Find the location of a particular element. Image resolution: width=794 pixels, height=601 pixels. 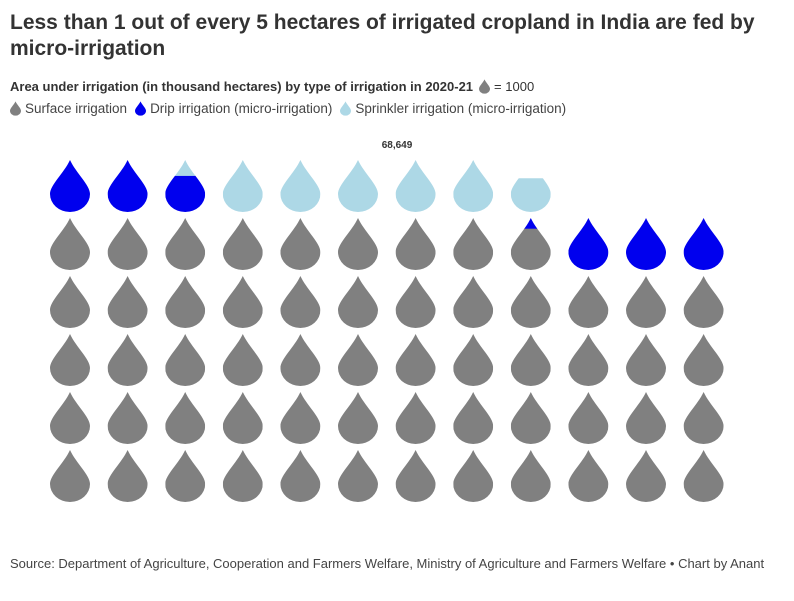

unit-key: = 1000 is located at coordinates (506, 86).